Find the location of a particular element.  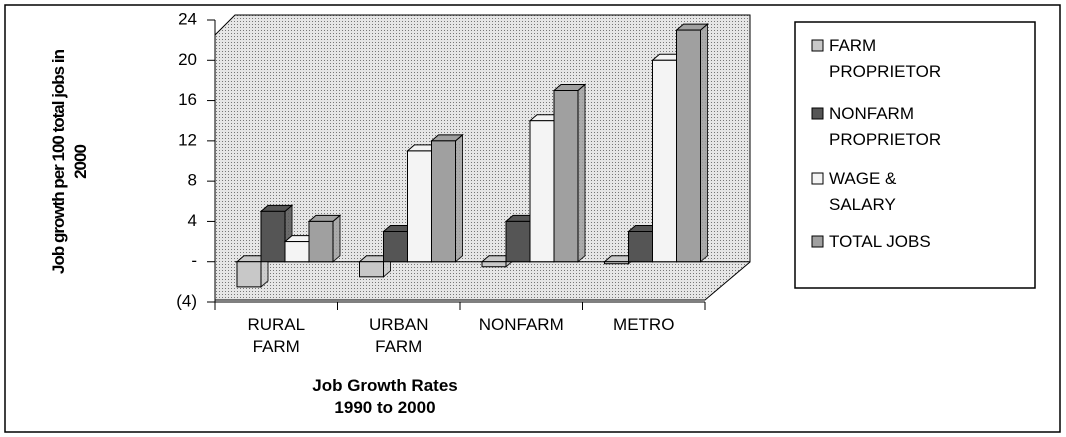

x-axis-title: Job Growth Rates 1990 to 2000 is located at coordinates (385, 396).